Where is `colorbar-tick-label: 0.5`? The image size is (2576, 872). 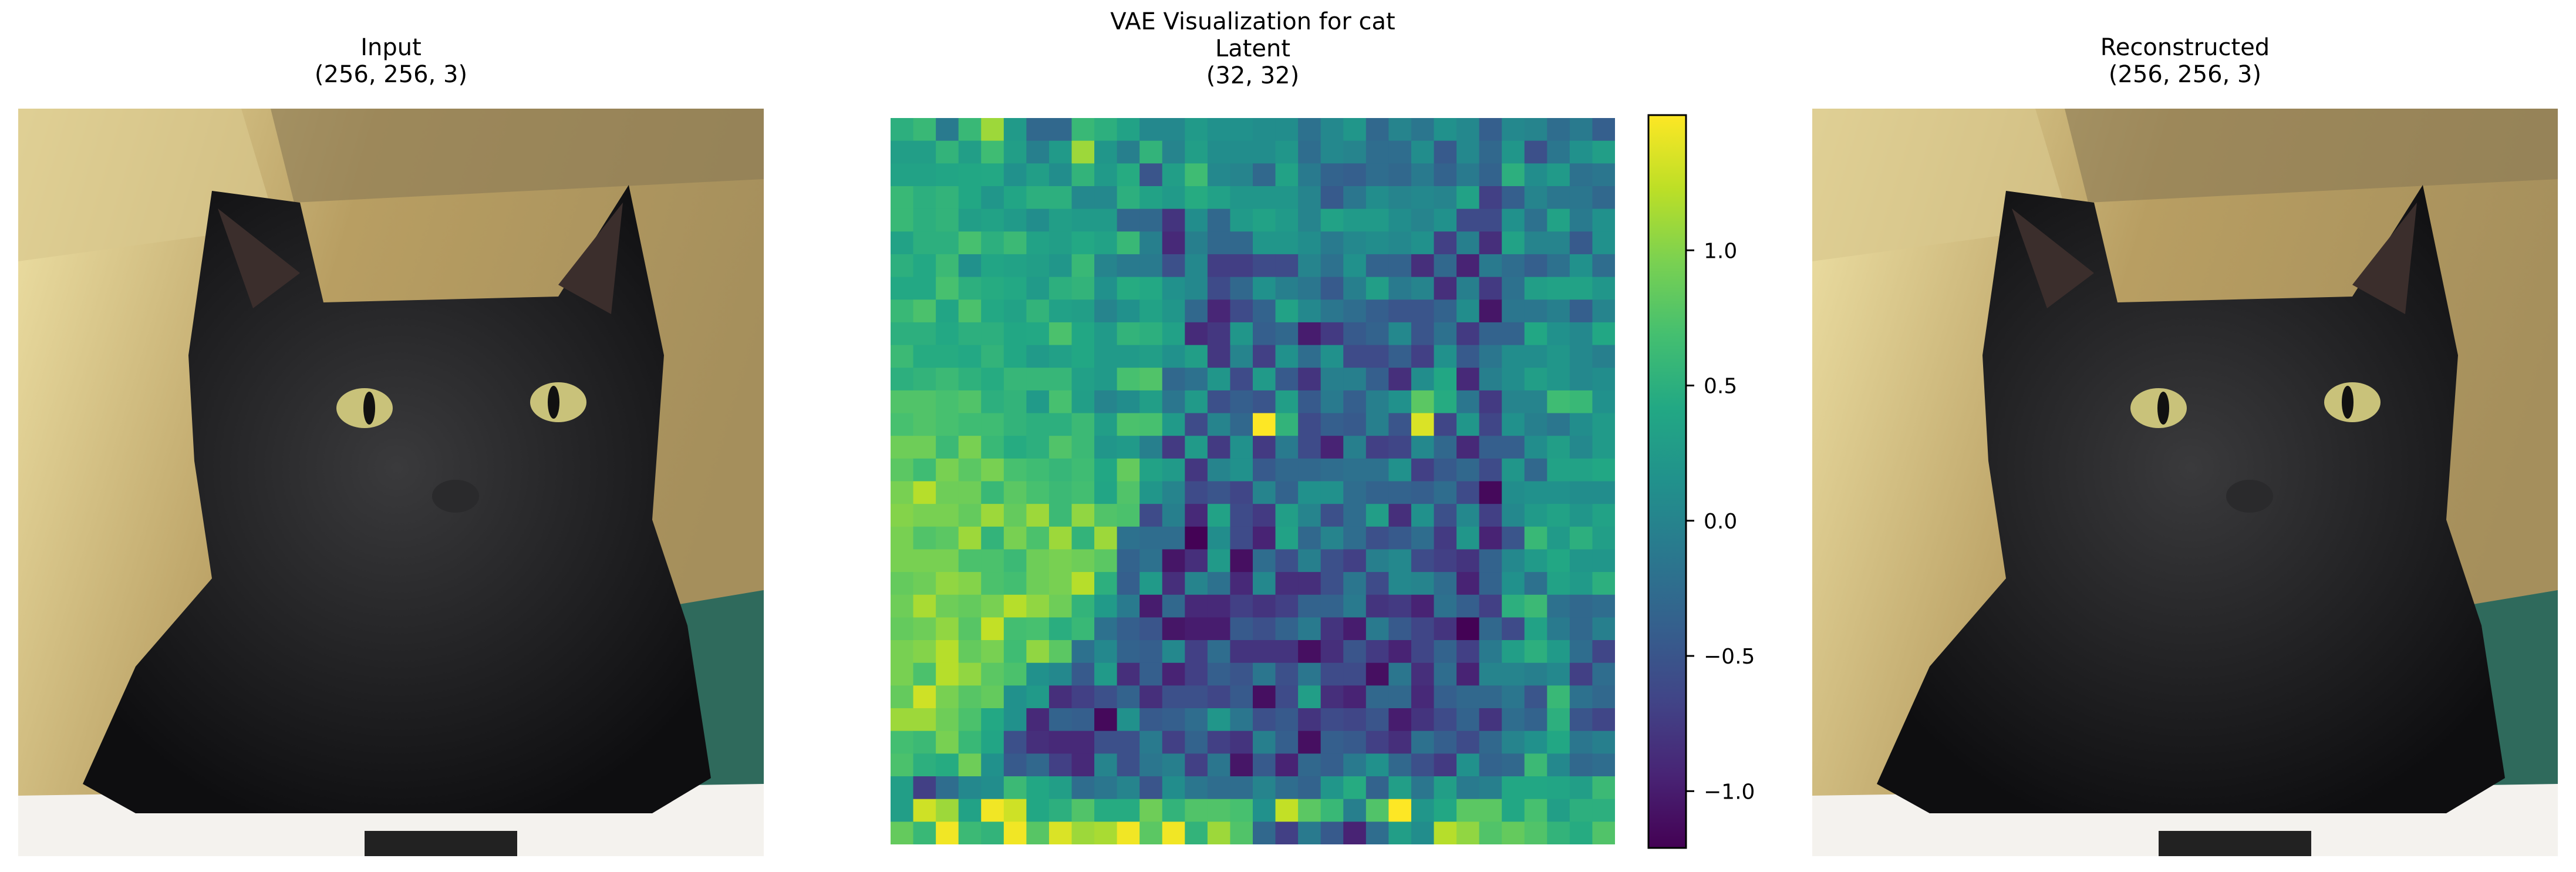
colorbar-tick-label: 0.5 is located at coordinates (1721, 387).